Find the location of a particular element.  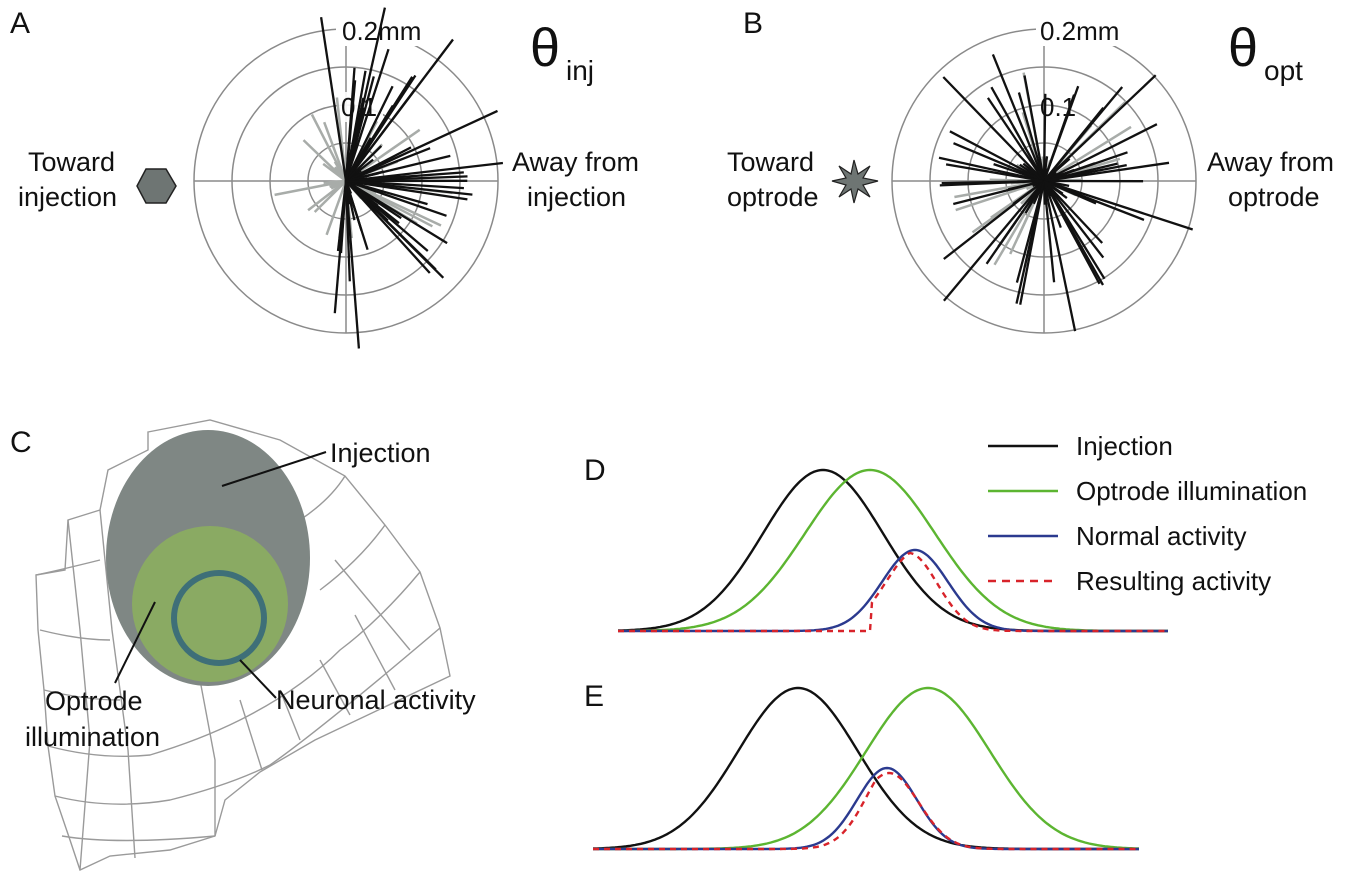

legend-label-normal: Normal activity is located at coordinates (1161, 536).